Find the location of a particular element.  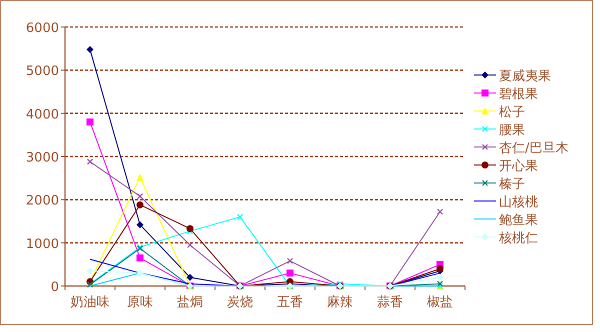

legend-label: 腰果 is located at coordinates (512, 130).